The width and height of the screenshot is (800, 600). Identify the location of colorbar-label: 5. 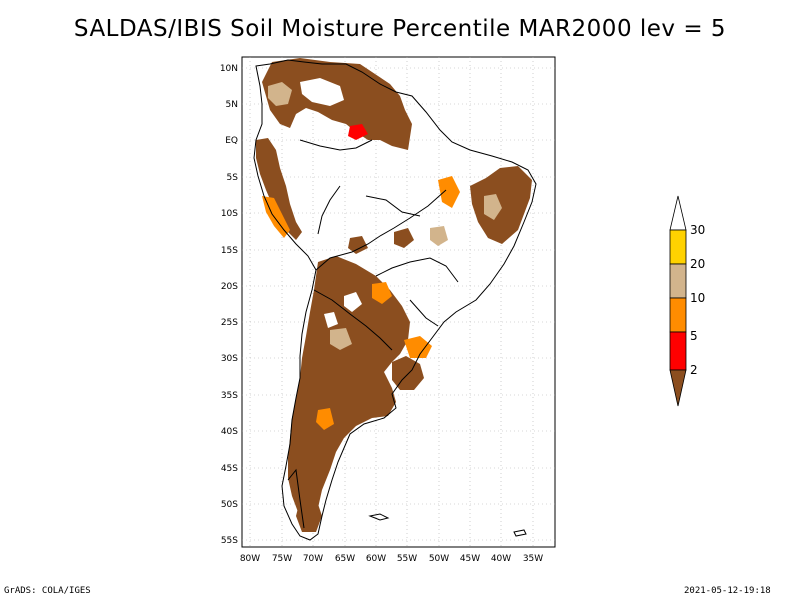
(694, 336).